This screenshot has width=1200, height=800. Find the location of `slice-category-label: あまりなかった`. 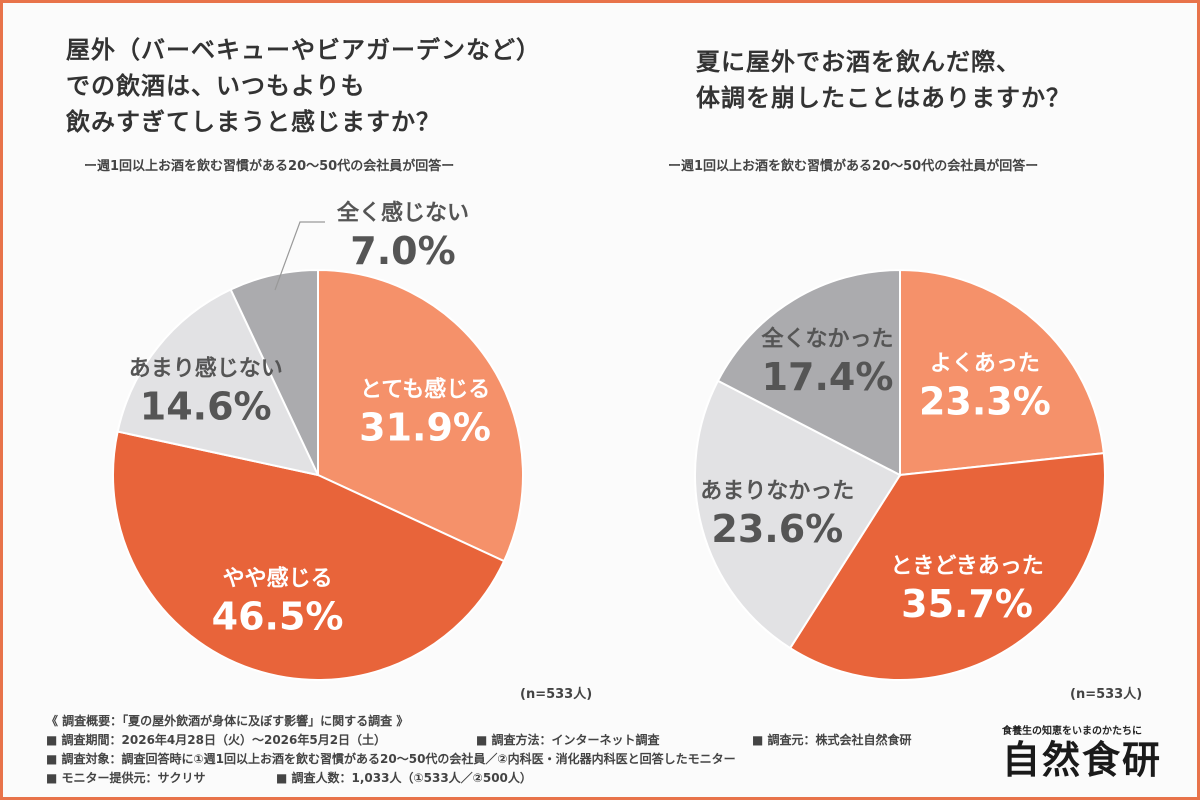

slice-category-label: あまりなかった is located at coordinates (777, 491).